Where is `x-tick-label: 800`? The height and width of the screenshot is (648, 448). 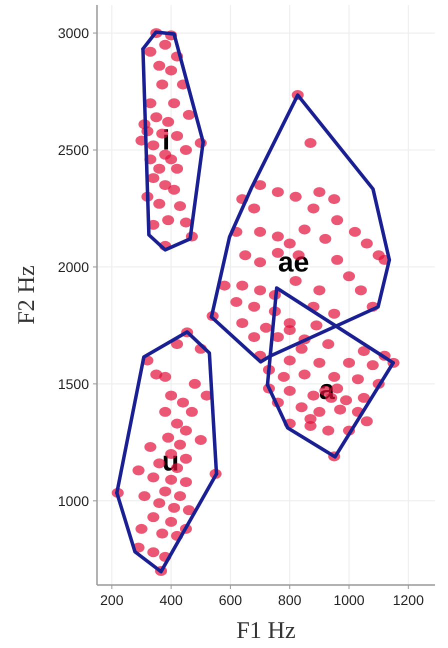 x-tick-label: 800 is located at coordinates (290, 600).